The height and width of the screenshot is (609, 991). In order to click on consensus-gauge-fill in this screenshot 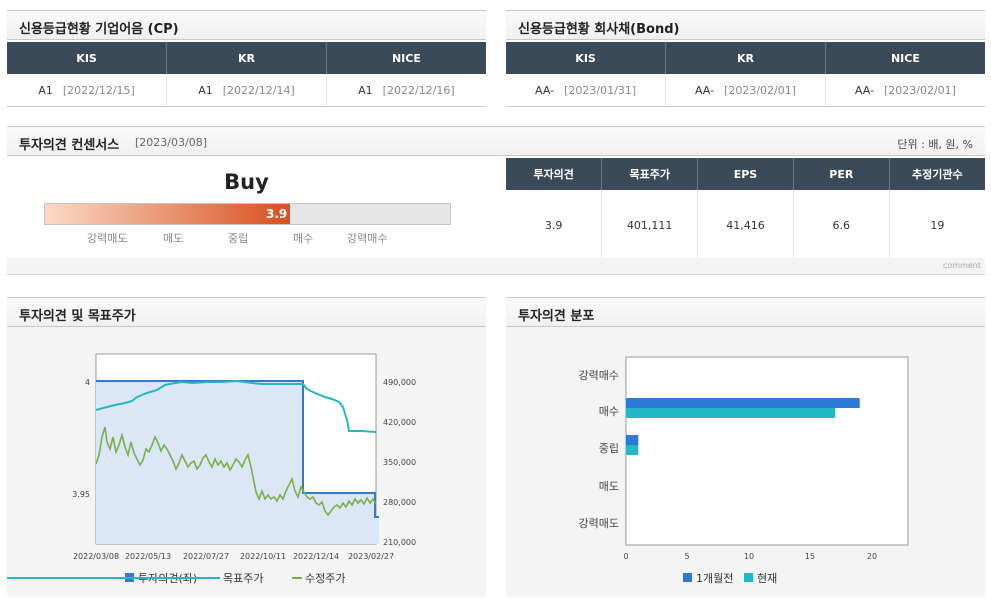, I will do `click(167, 214)`.